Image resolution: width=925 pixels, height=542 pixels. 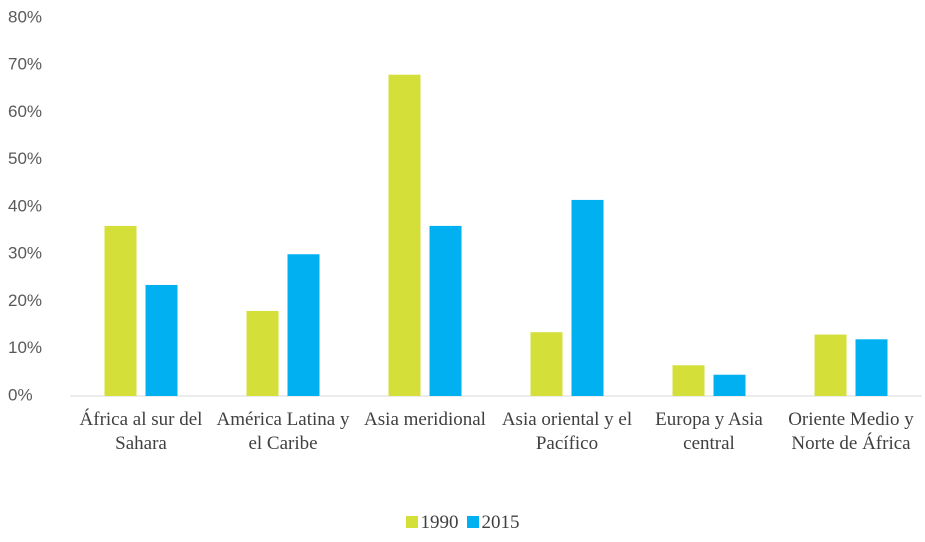 I want to click on legend: 1990 2015, so click(x=462, y=523).